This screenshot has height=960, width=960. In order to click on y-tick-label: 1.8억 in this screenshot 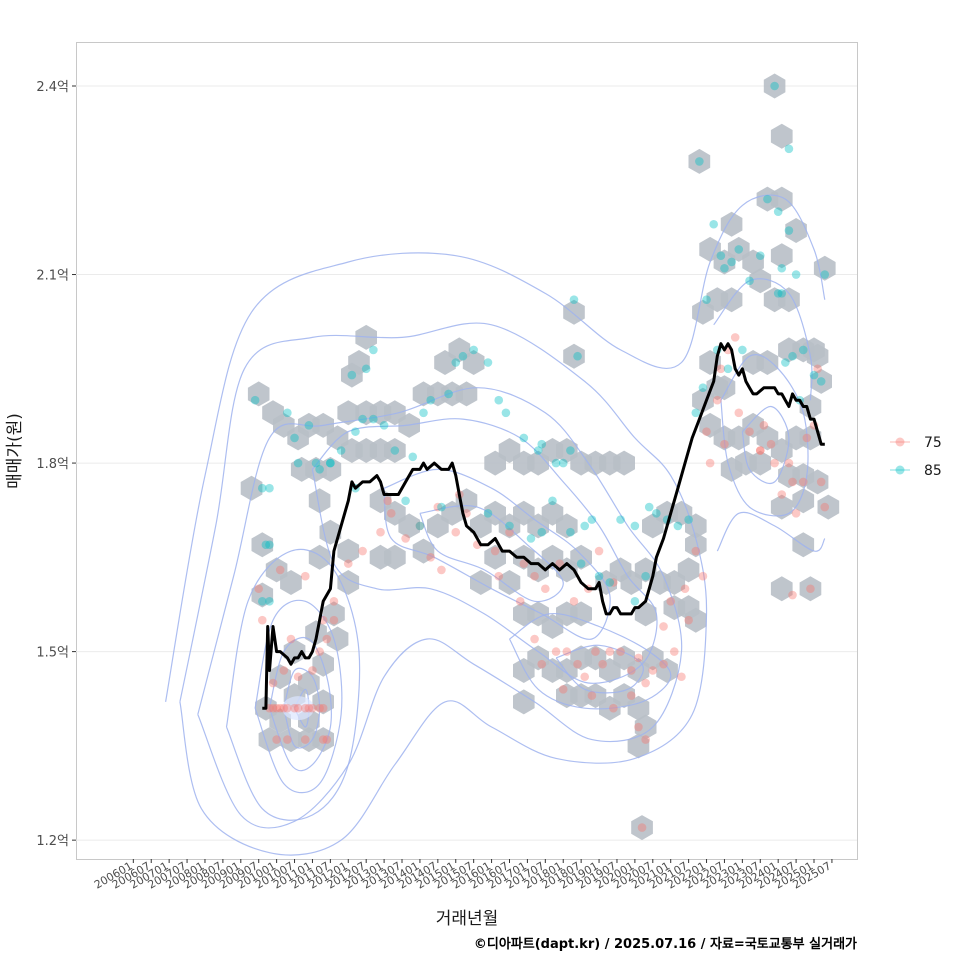, I will do `click(52, 464)`.